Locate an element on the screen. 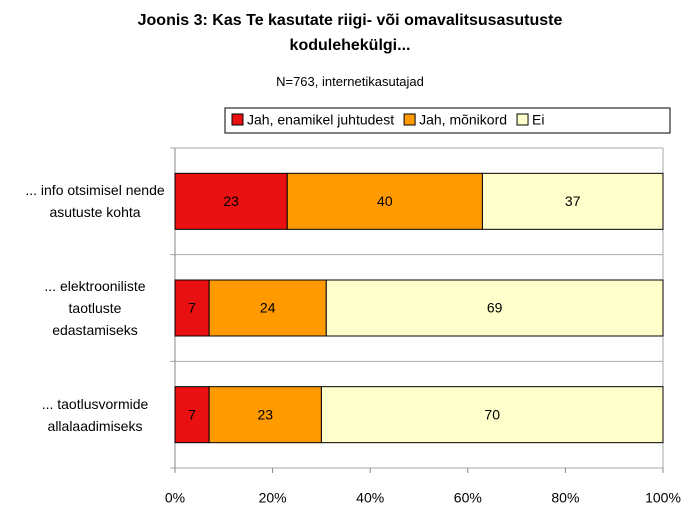 The image size is (690, 511). x-tick-label: 40% is located at coordinates (370, 498).